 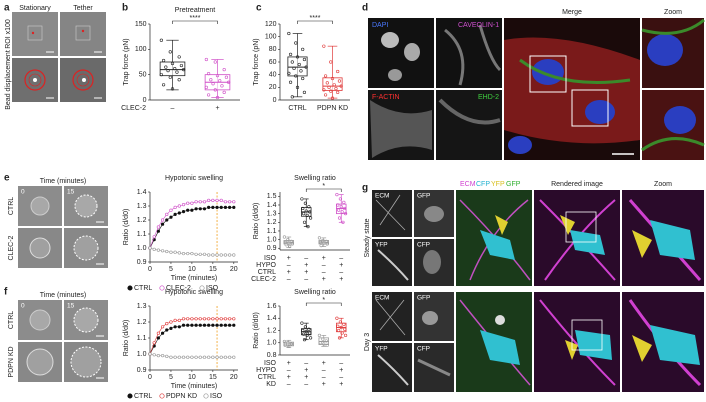 I want to click on channel-label: ECM, so click(x=468, y=184).